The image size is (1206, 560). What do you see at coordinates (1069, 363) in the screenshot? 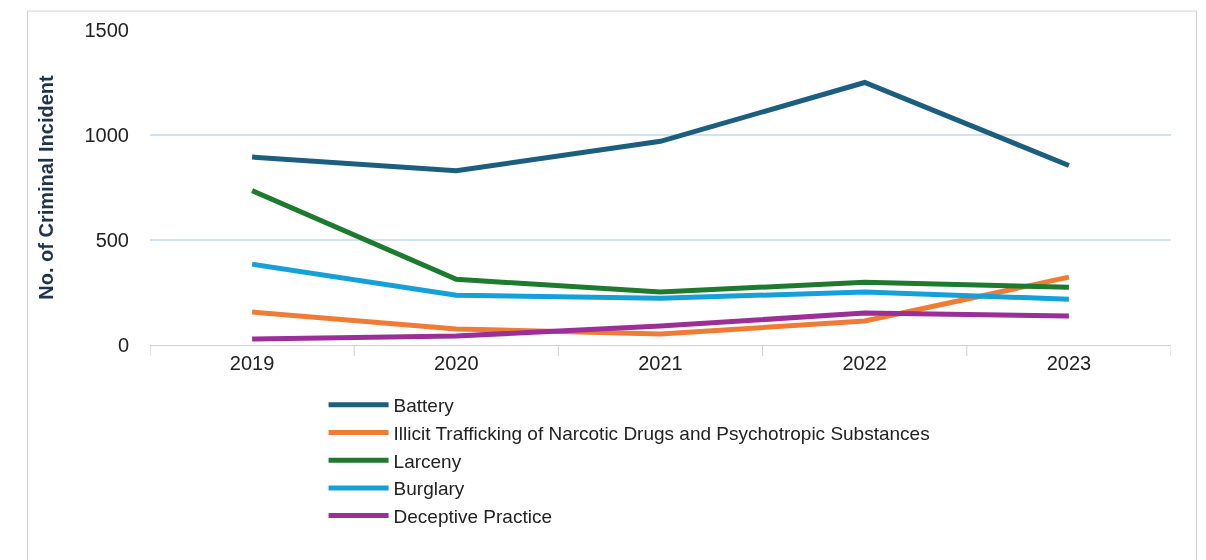
I see `x-tick-label: 2023` at bounding box center [1069, 363].